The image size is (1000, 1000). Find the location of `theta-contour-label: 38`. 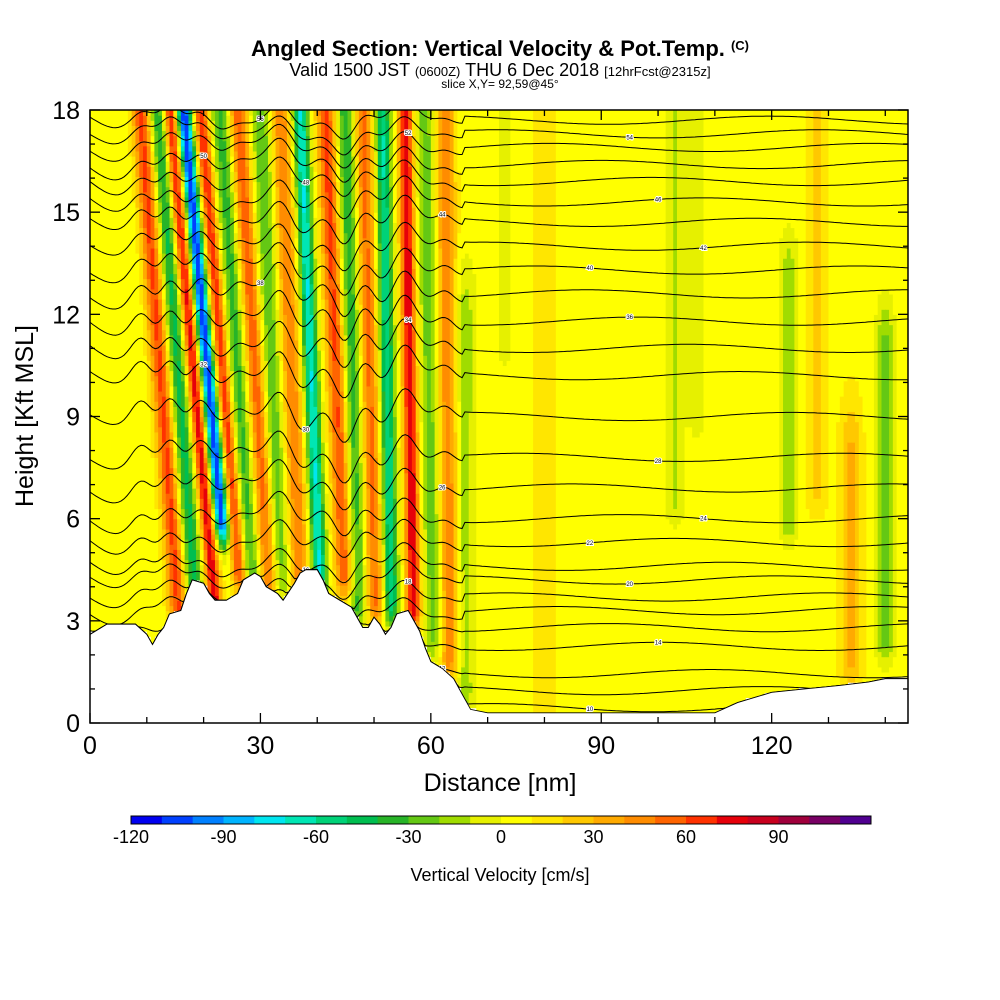

theta-contour-label: 38 is located at coordinates (260, 284).